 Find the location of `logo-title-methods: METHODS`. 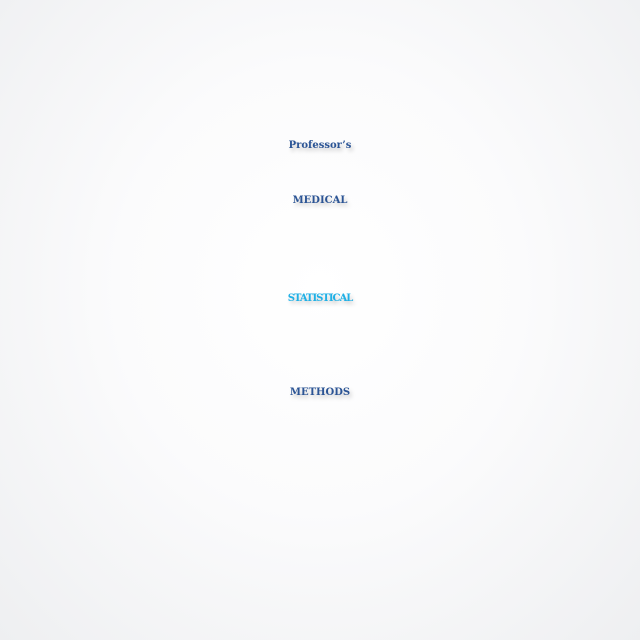

logo-title-methods: METHODS is located at coordinates (320, 392).